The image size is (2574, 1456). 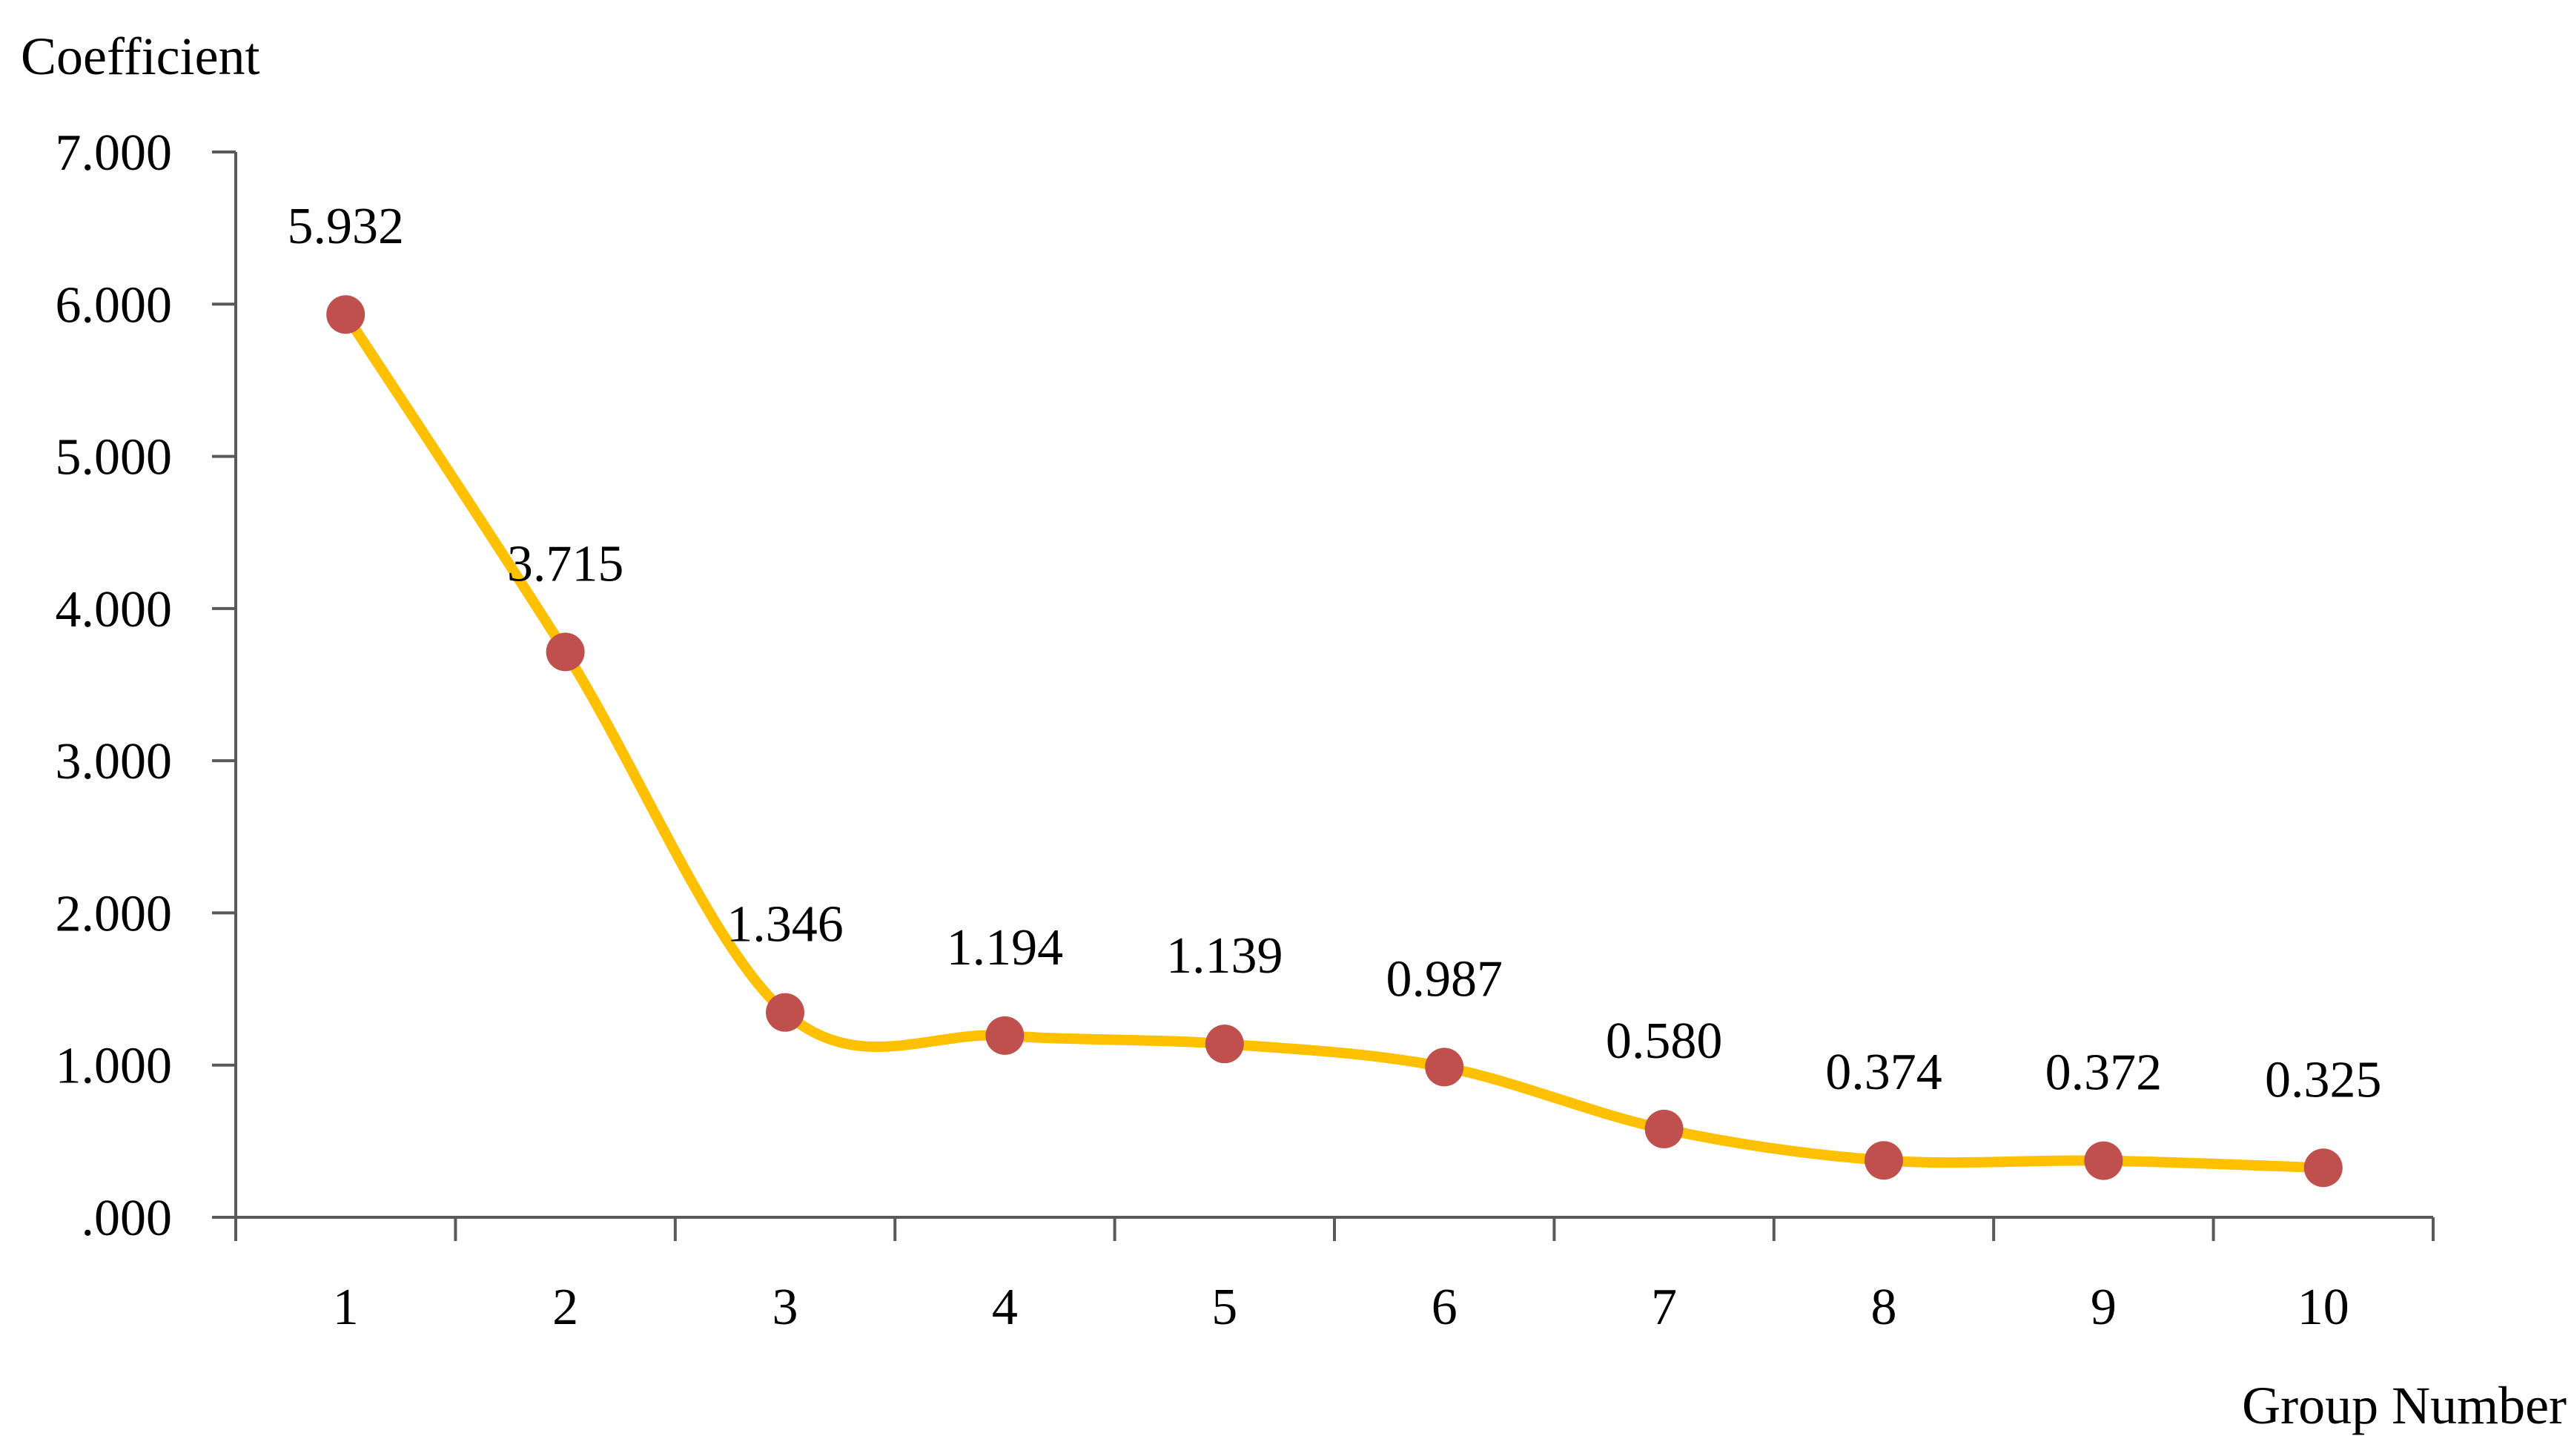 What do you see at coordinates (2323, 1308) in the screenshot?
I see `x-tick-label: 10` at bounding box center [2323, 1308].